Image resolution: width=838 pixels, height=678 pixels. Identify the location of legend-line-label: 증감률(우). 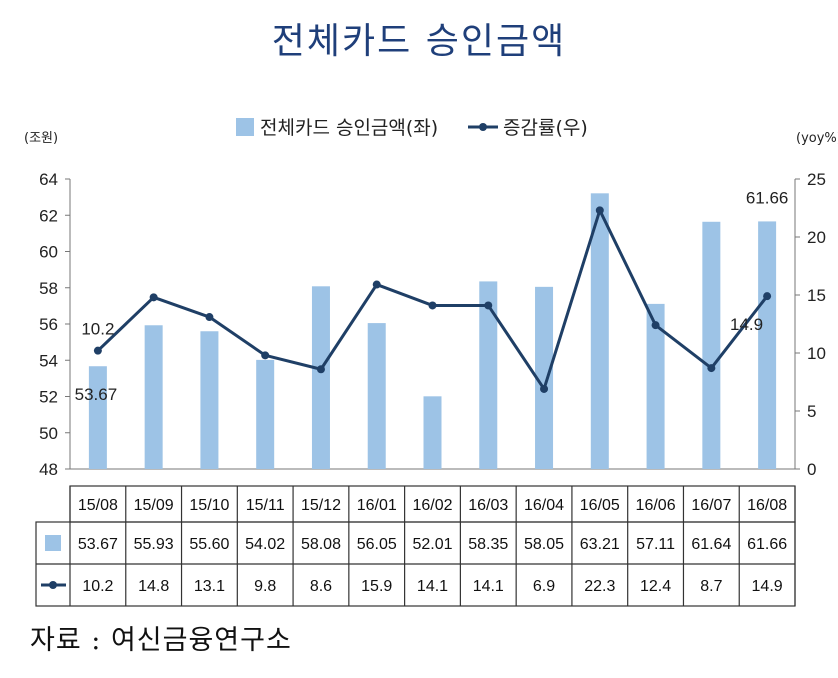
(545, 128).